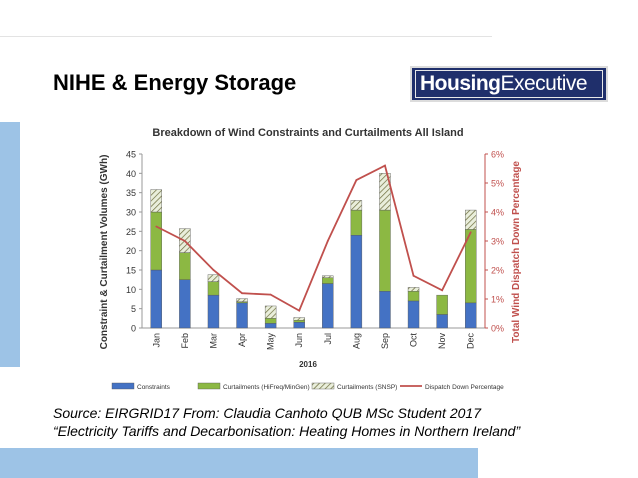  What do you see at coordinates (213, 341) in the screenshot?
I see `x-tick-label: Mar` at bounding box center [213, 341].